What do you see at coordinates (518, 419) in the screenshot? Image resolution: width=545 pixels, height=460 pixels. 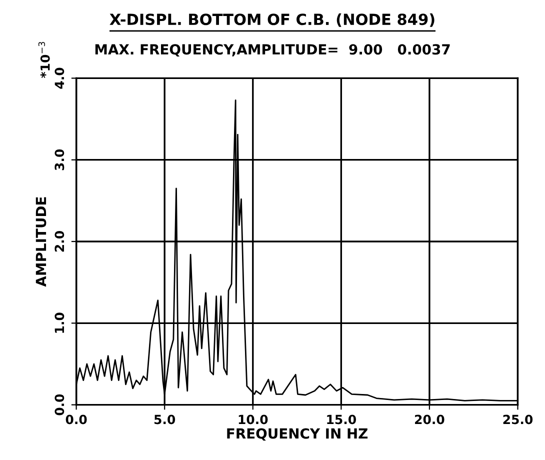 I see `x-tick-label: 25.0` at bounding box center [518, 419].